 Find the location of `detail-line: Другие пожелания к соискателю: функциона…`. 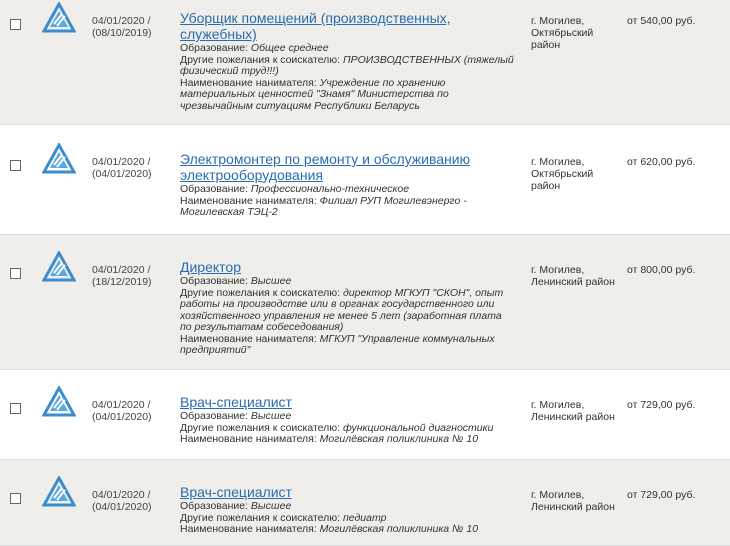

detail-line: Другие пожелания к соискателю: функциона… is located at coordinates (347, 428).